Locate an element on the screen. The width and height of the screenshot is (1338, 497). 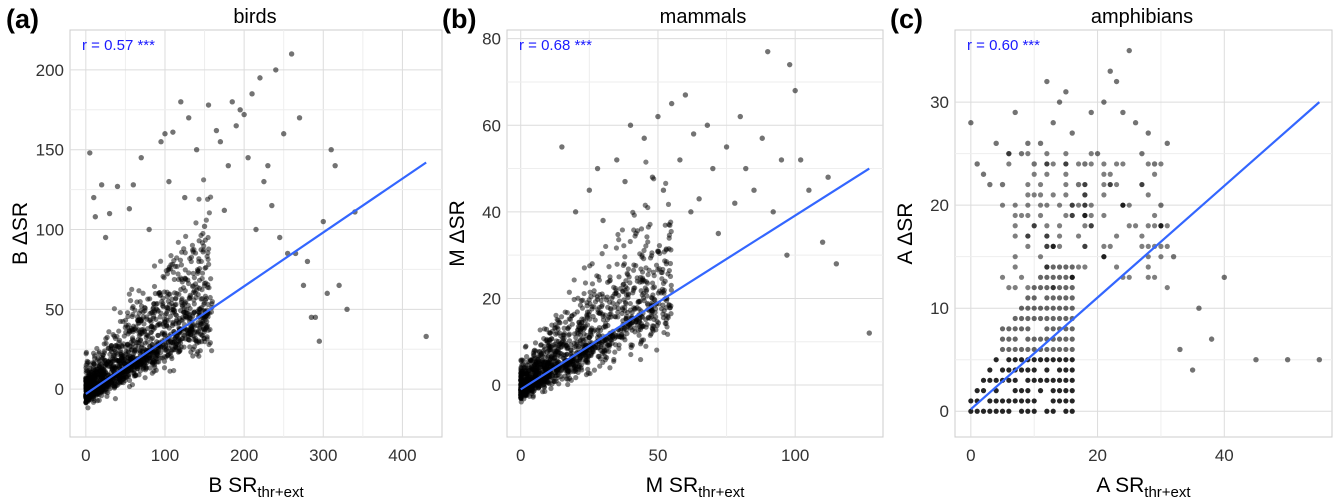
panel-label: (c) is located at coordinates (906, 19).